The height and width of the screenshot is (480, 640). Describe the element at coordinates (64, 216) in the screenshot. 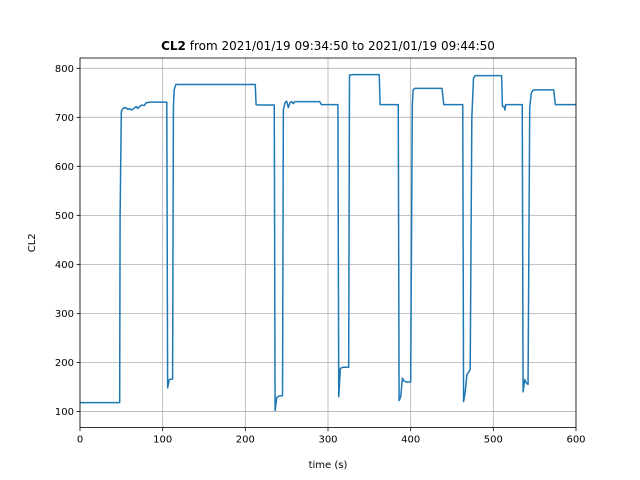

I see `y-tick-label: 500` at that location.